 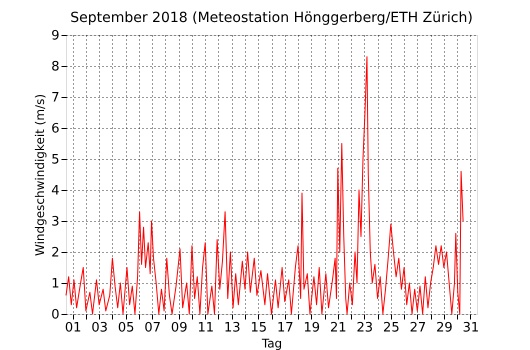 What do you see at coordinates (365, 328) in the screenshot?
I see `x-tick-label: 23` at bounding box center [365, 328].